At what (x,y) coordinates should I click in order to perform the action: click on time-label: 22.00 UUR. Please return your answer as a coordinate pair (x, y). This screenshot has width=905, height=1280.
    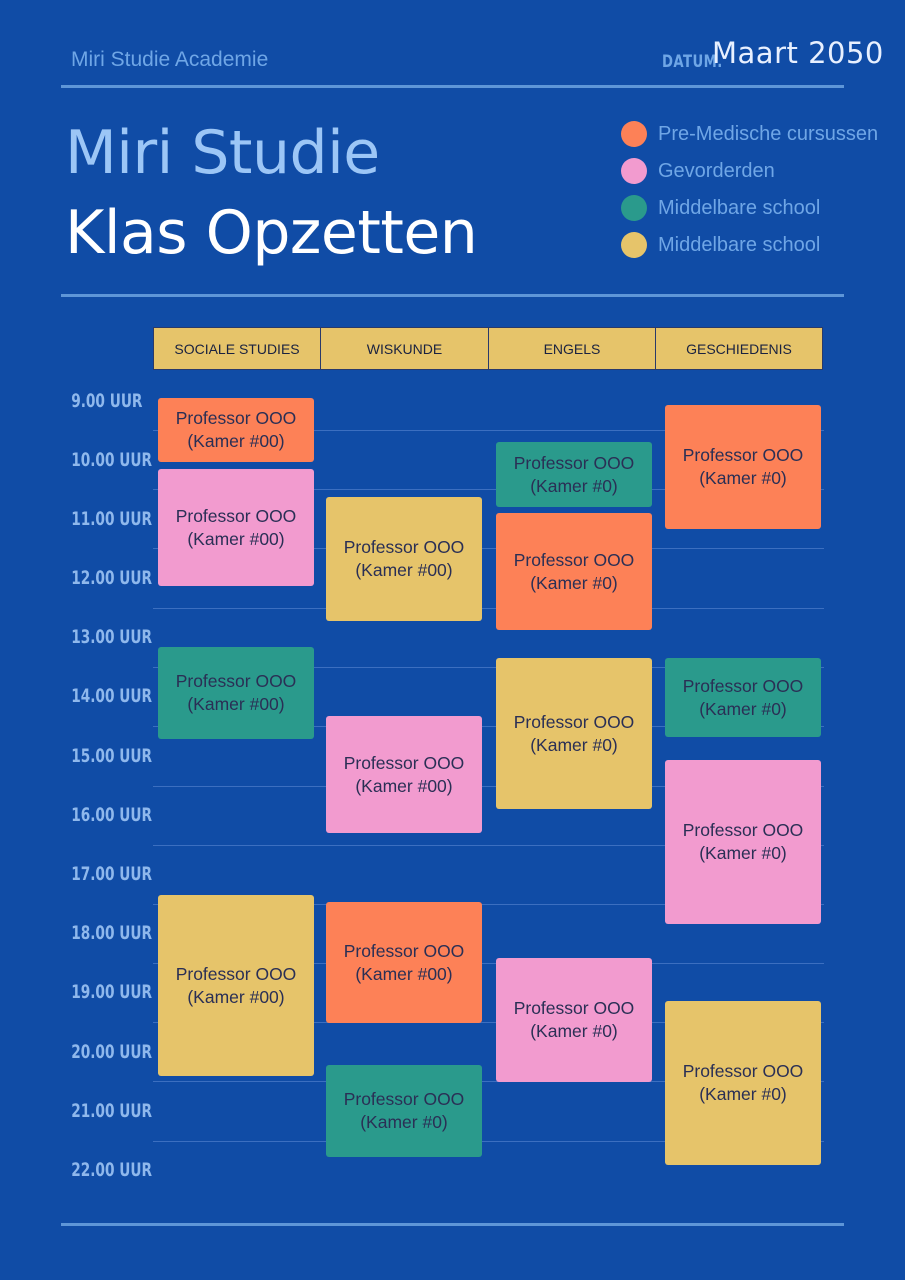
    Looking at the image, I should click on (111, 1170).